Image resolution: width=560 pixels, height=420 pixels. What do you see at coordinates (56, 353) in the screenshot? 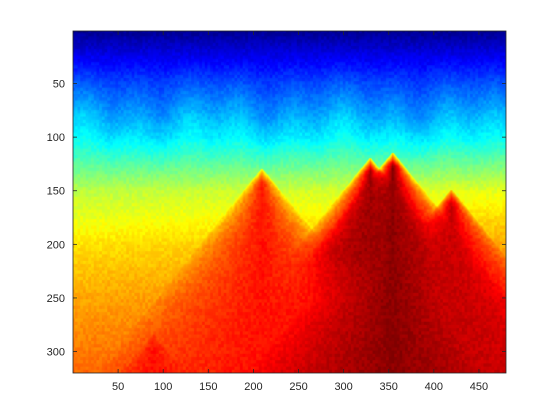
I see `y-tick-label: 300` at bounding box center [56, 353].